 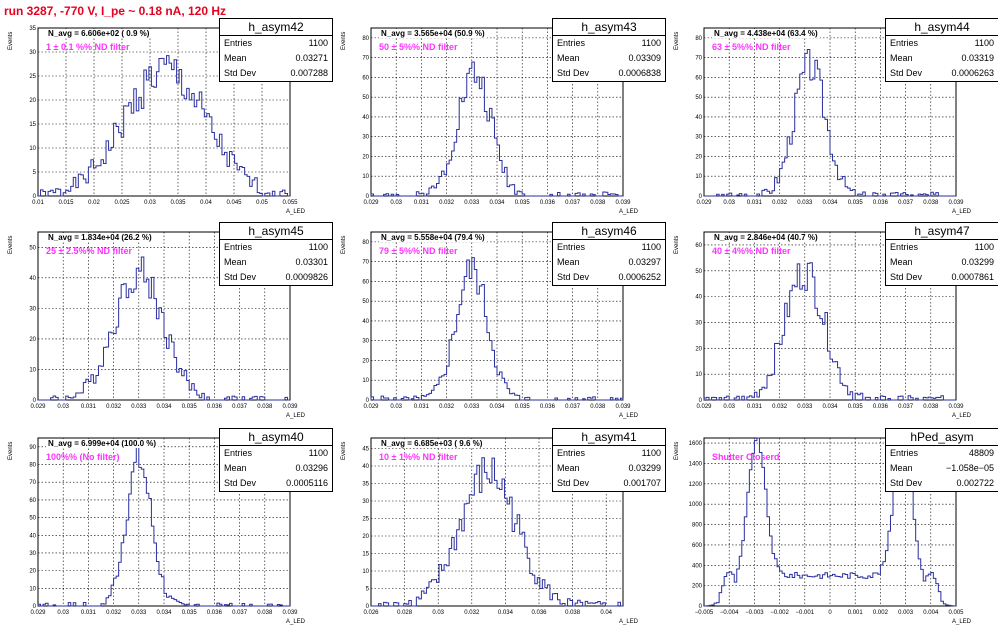 What do you see at coordinates (122, 203) in the screenshot?
I see `x-tick-label: 0.025` at bounding box center [122, 203].